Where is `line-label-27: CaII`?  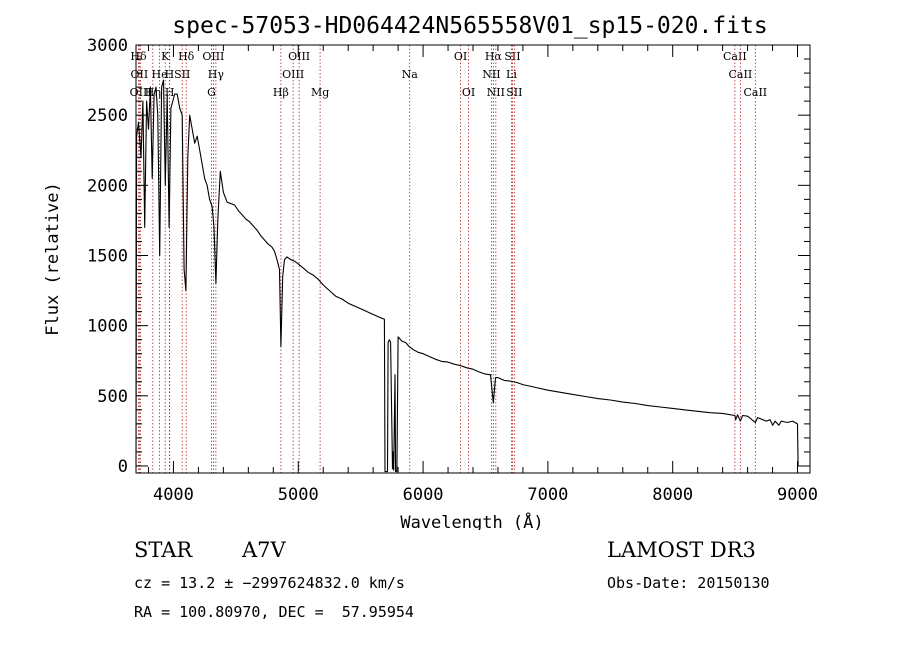 line-label-27: CaII is located at coordinates (741, 74).